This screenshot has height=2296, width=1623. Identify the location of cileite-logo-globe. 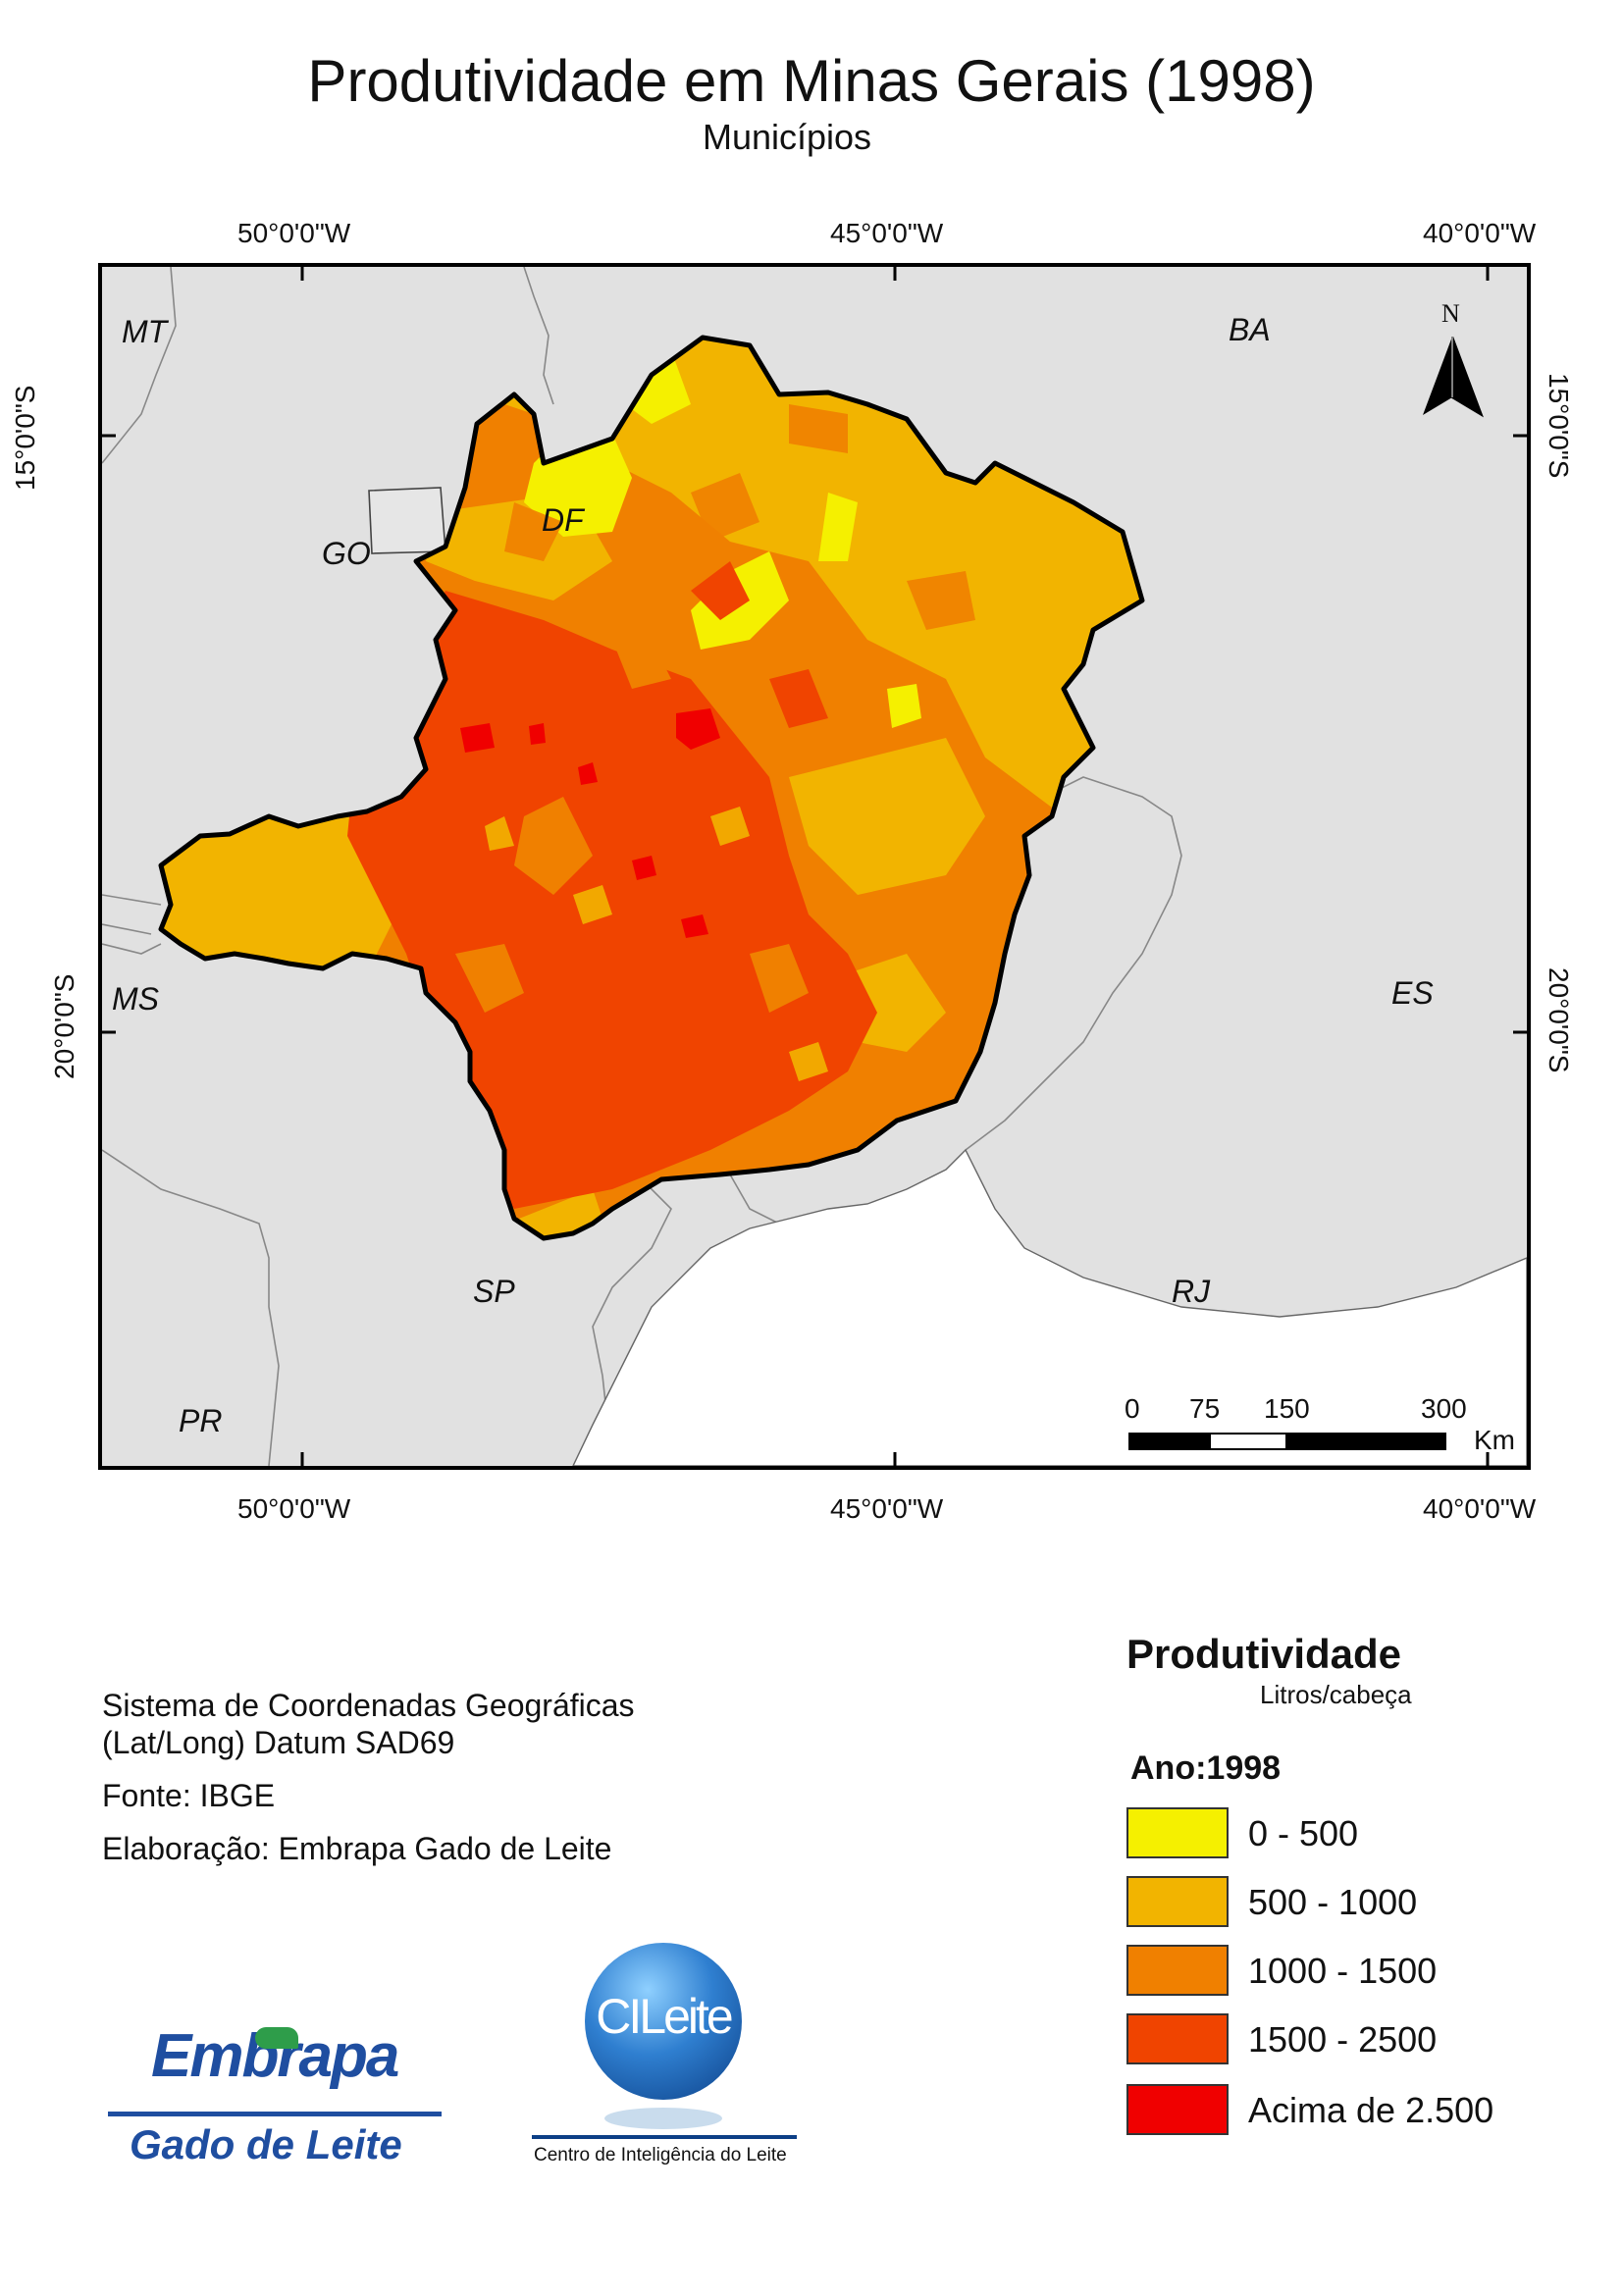
(663, 2021).